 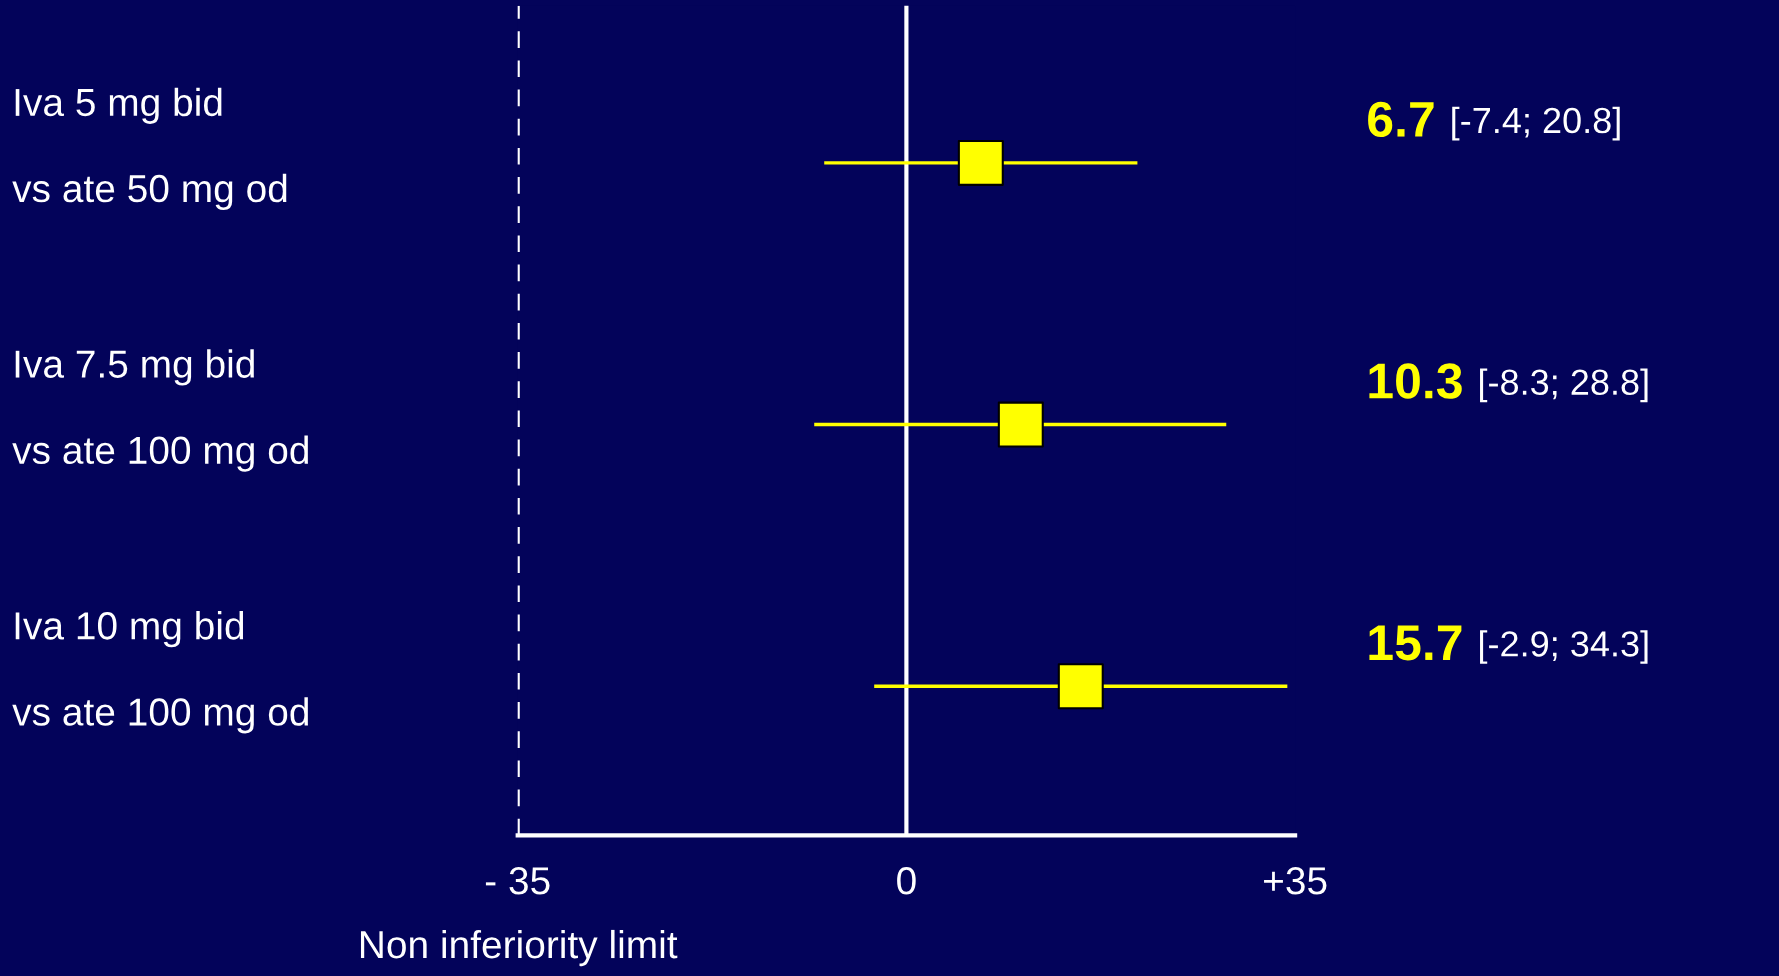 What do you see at coordinates (160, 410) in the screenshot?
I see `category-label: Iva 7.5 mg bid vs ate 100 mg od` at bounding box center [160, 410].